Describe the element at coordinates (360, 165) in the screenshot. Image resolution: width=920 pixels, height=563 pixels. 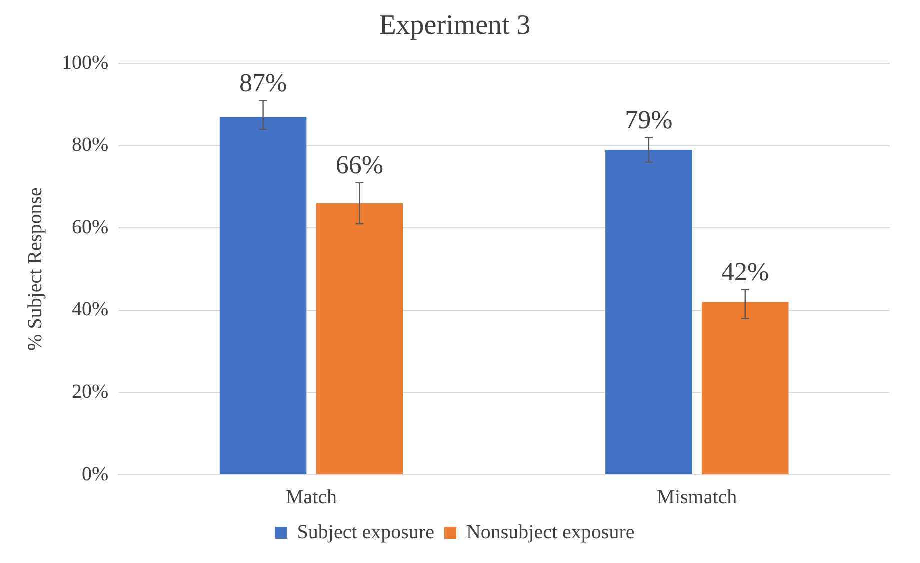
I see `data-label: 66%` at that location.